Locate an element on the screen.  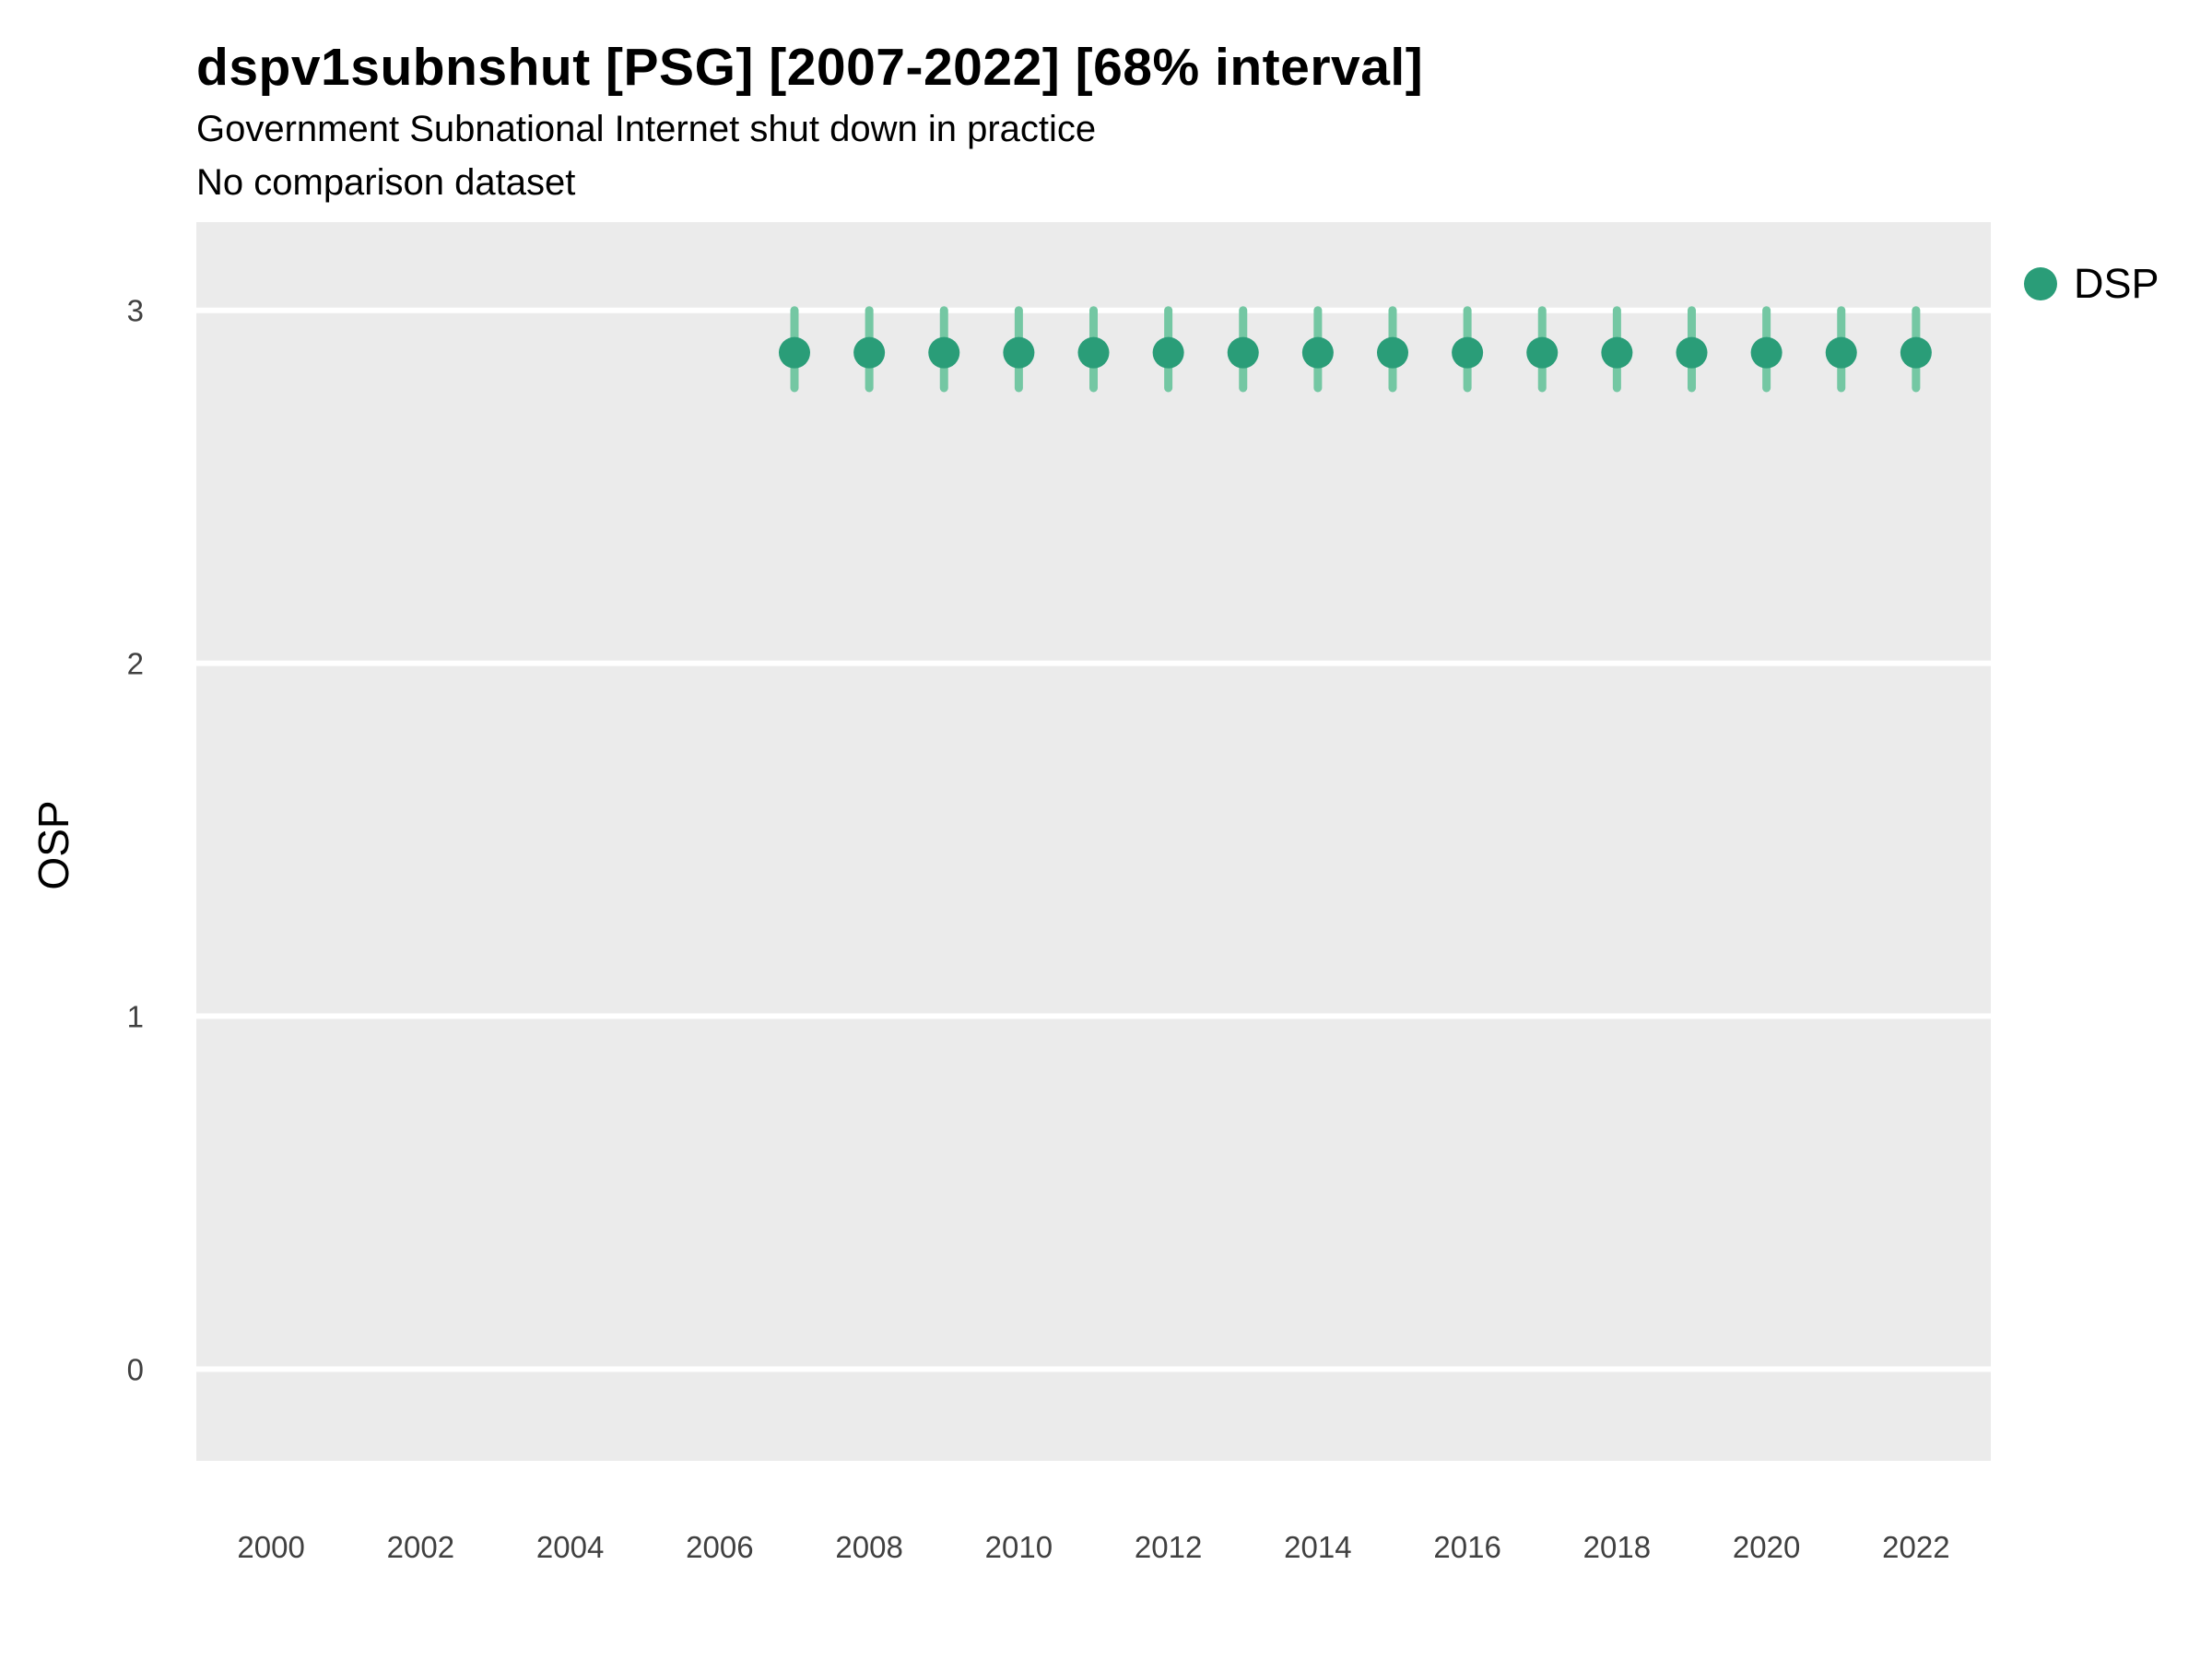
legend: DSP is located at coordinates (2091, 284).